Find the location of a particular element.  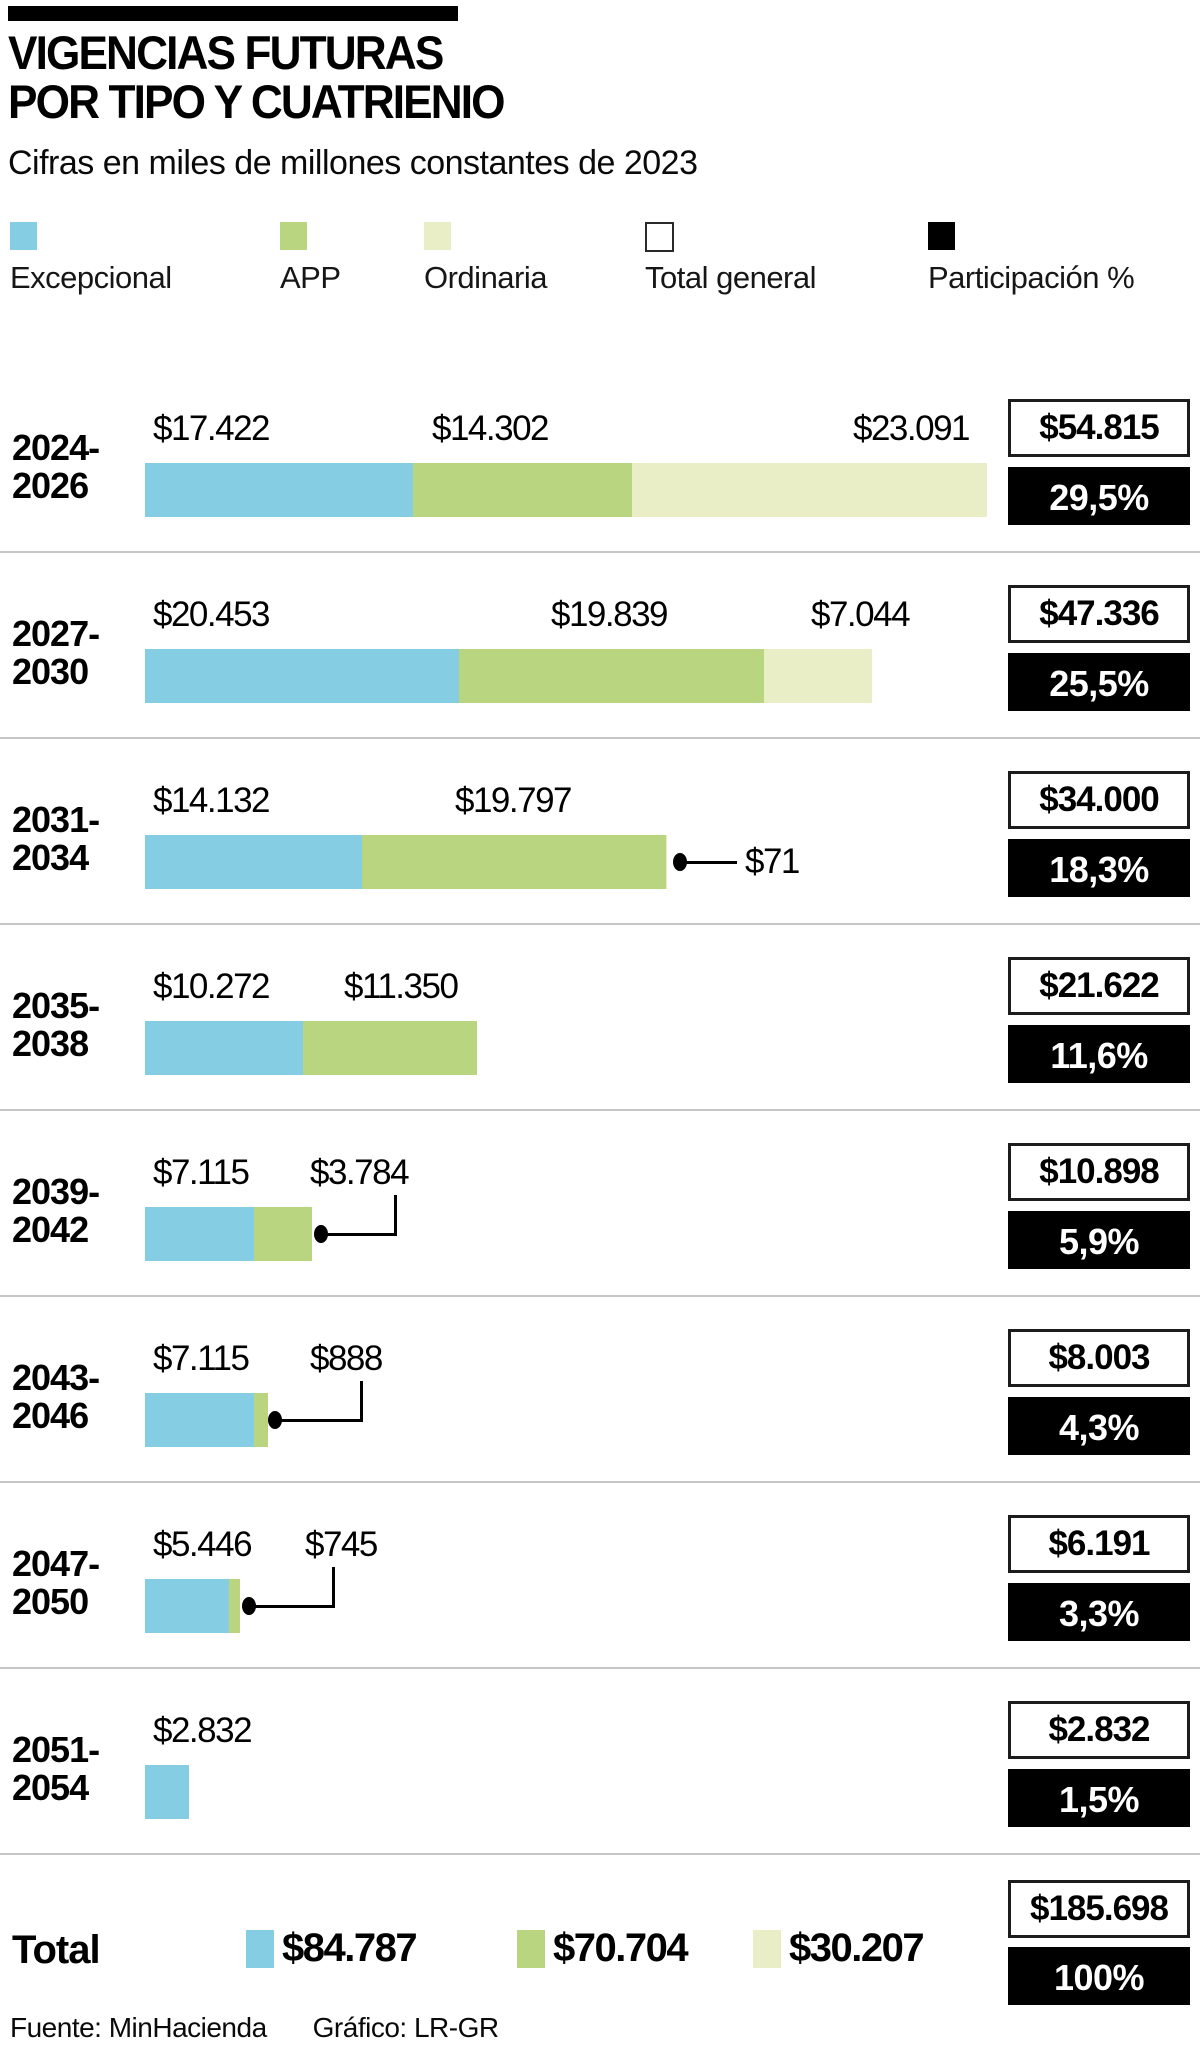

bar-area: $7.115 $3.784 is located at coordinates (575, 1203).